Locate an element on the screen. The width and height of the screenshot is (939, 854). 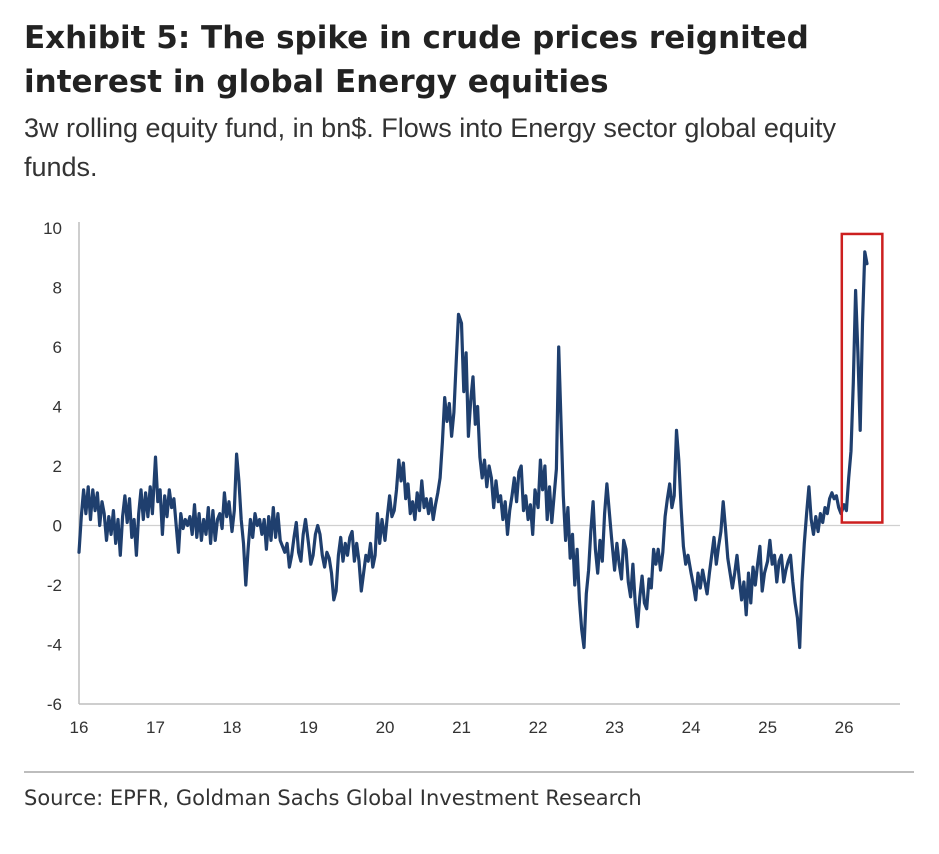
x-tick-label: 26 is located at coordinates (844, 727).